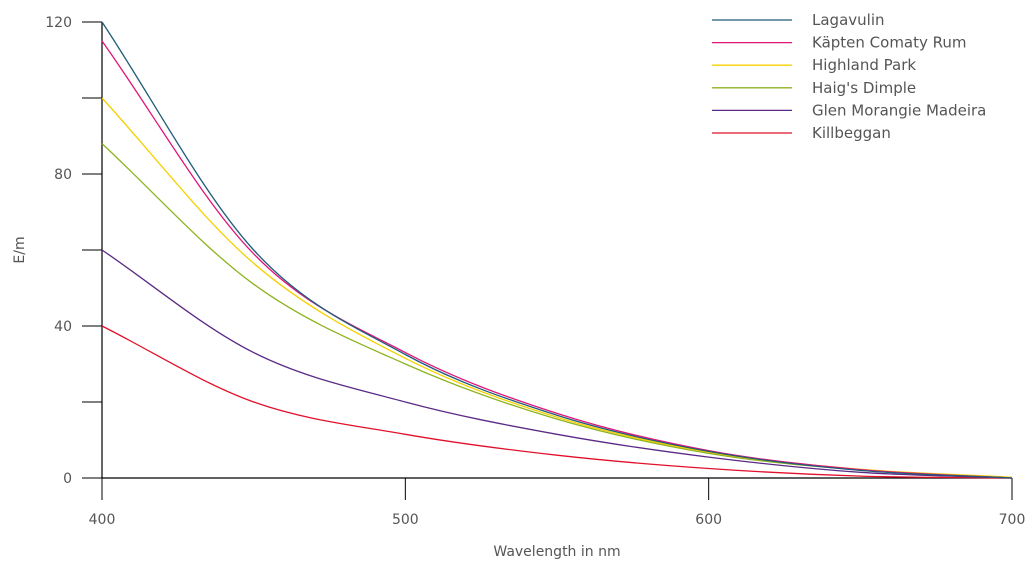 The image size is (1034, 565). Describe the element at coordinates (63, 175) in the screenshot. I see `y-tick-label: 80` at that location.